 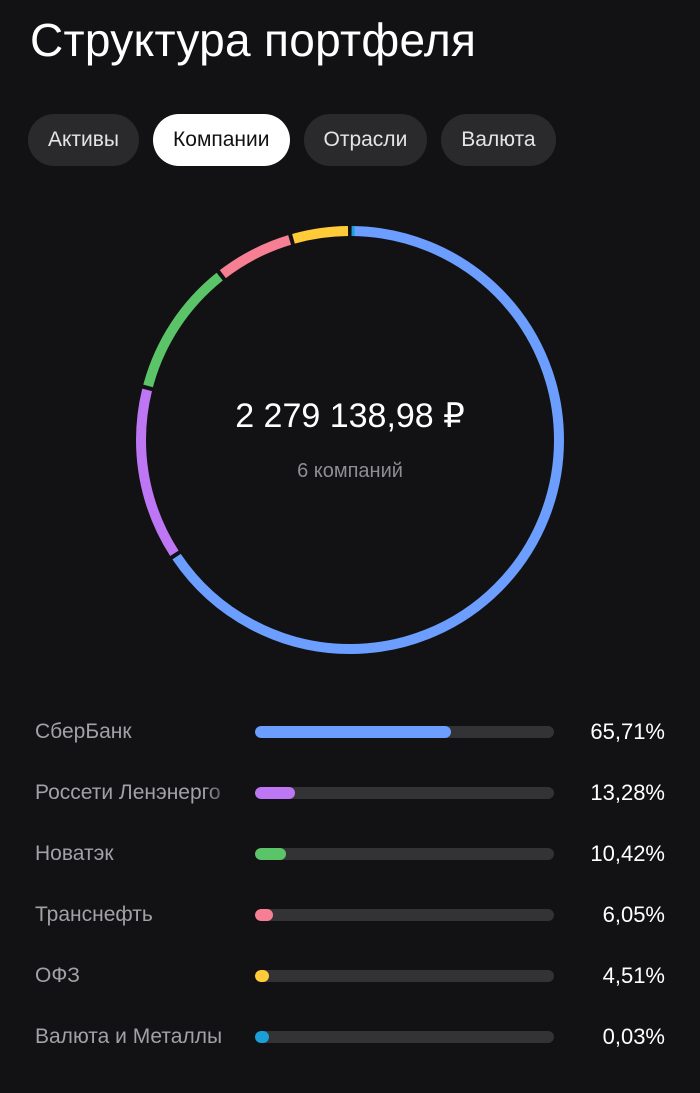 What do you see at coordinates (365, 140) in the screenshot?
I see `tab-industries: Отрасли` at bounding box center [365, 140].